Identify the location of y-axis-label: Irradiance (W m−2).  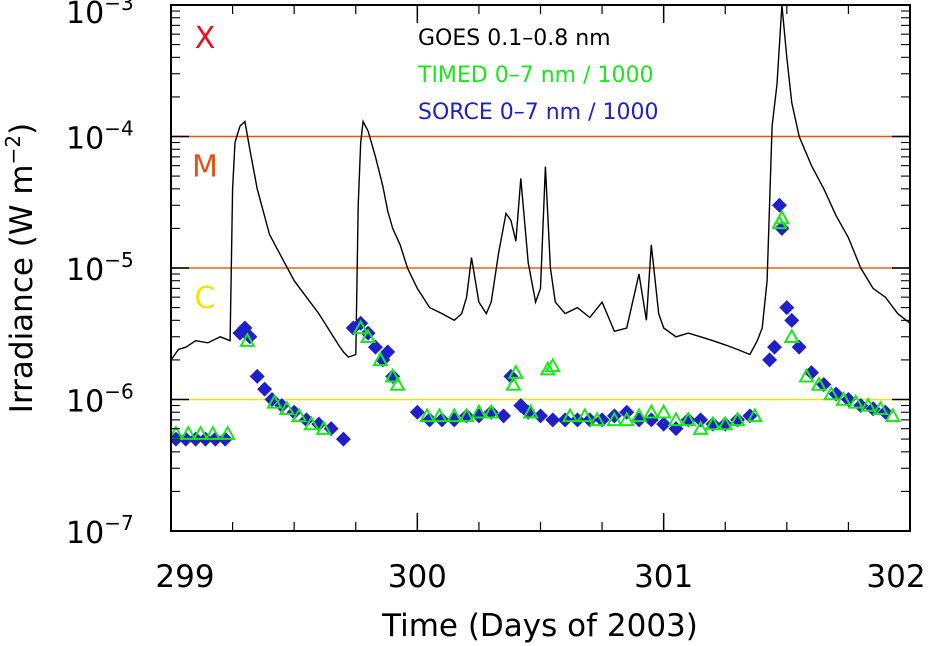
(20, 268).